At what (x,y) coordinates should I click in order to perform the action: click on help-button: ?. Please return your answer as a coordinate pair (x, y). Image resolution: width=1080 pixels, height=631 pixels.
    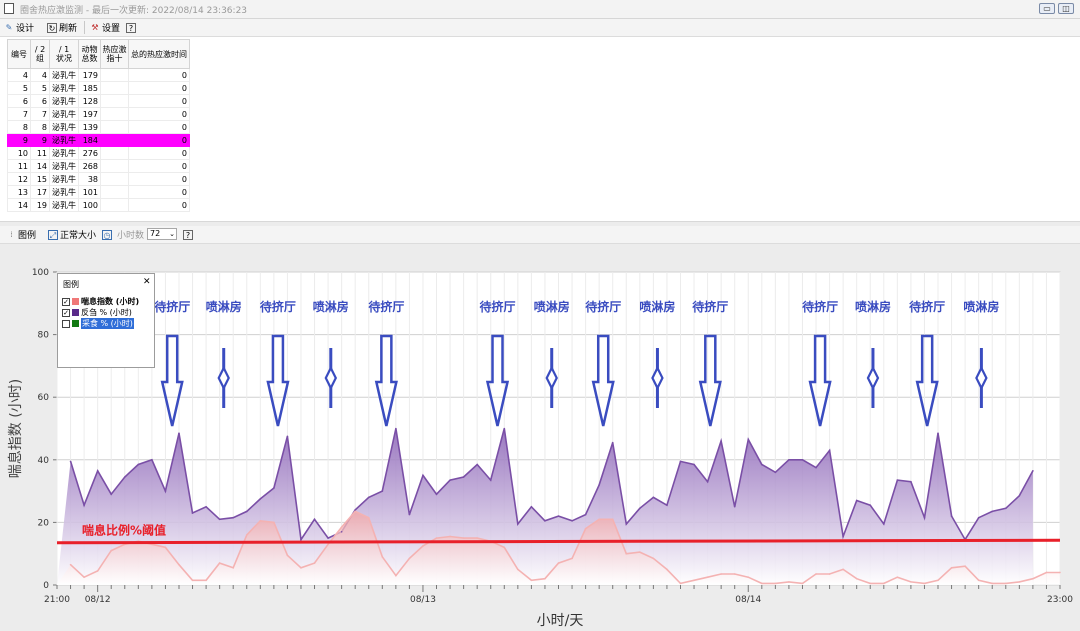
    Looking at the image, I should click on (131, 27).